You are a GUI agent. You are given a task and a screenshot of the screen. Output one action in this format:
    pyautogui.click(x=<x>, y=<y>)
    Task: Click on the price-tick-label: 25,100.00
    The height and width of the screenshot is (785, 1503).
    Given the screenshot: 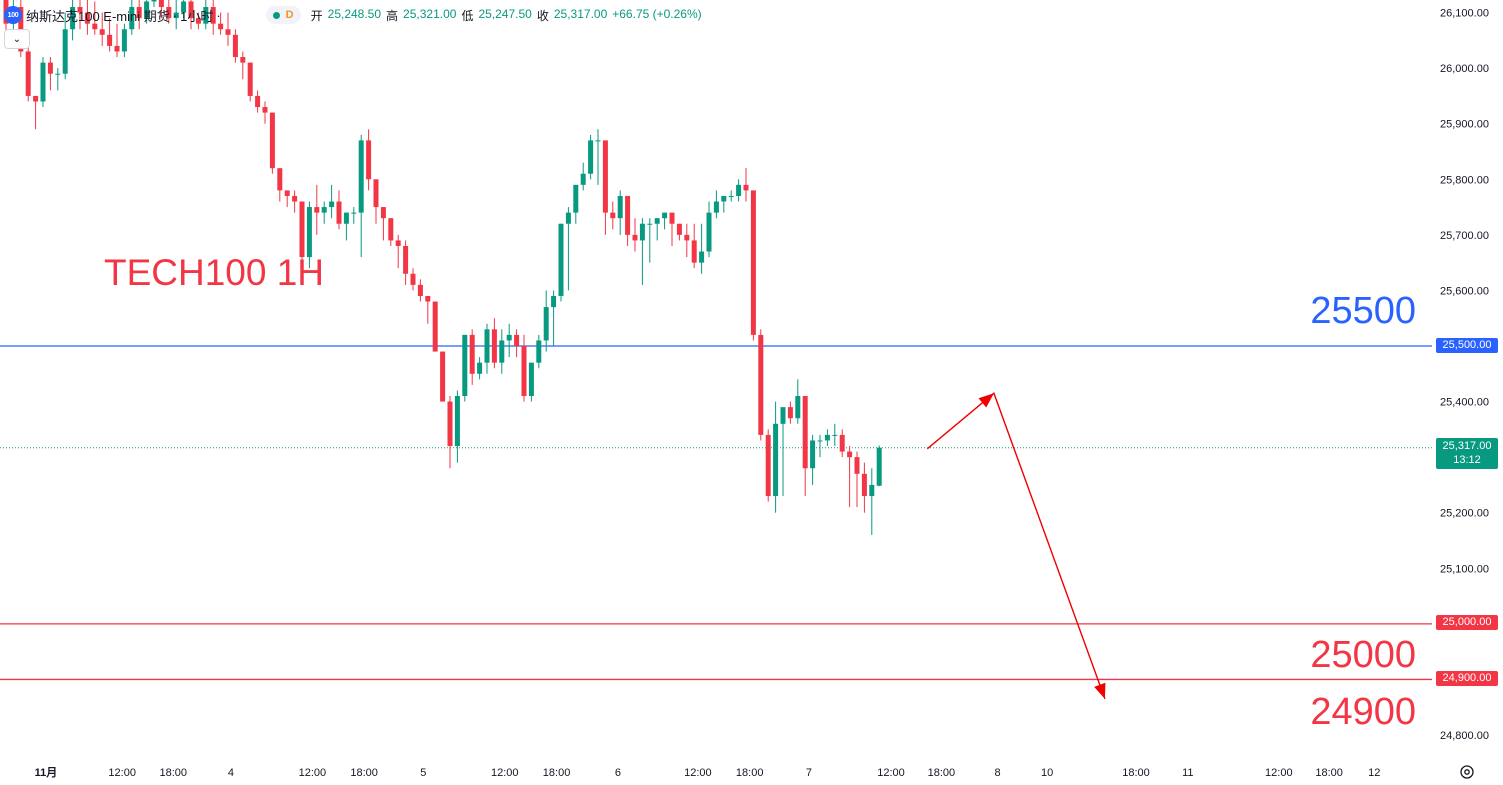 What is the action you would take?
    pyautogui.click(x=1464, y=569)
    